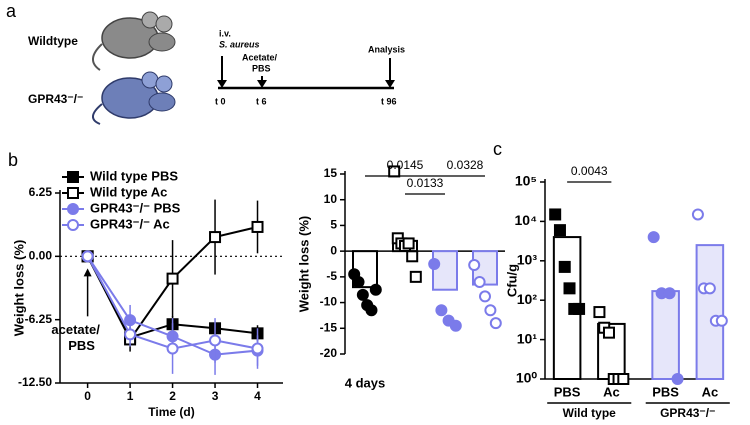 The height and width of the screenshot is (425, 750). Describe the element at coordinates (128, 191) in the screenshot. I see `legend-label: Wild type Ac` at that location.